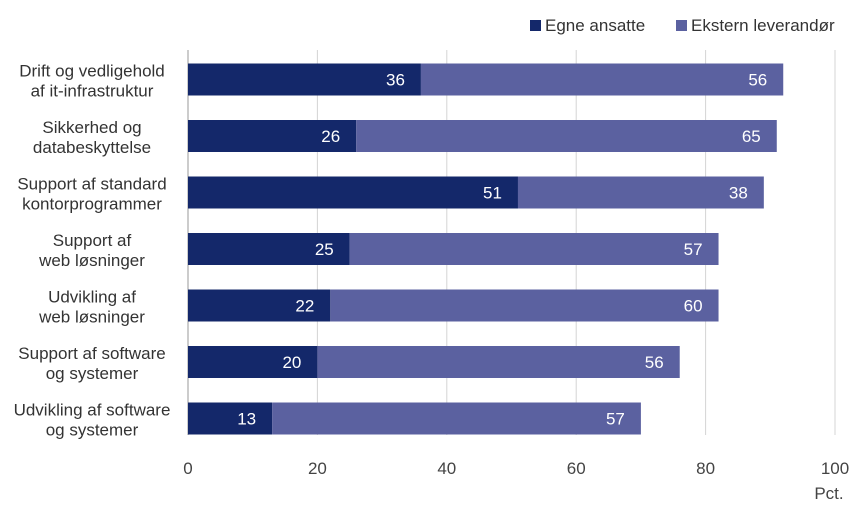  What do you see at coordinates (304, 306) in the screenshot?
I see `bar-value-label: 22` at bounding box center [304, 306].